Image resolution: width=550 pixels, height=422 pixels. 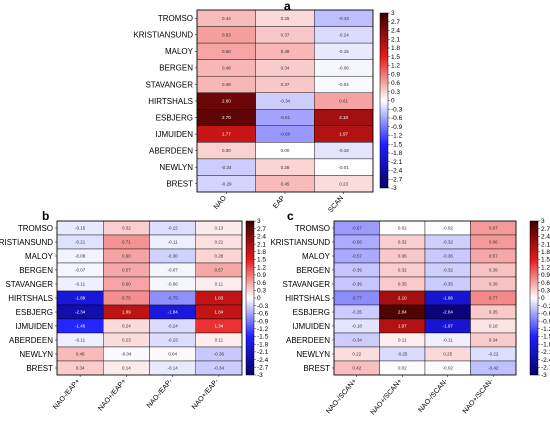 I want to click on cell-value-label: 0.02, so click(x=402, y=228).